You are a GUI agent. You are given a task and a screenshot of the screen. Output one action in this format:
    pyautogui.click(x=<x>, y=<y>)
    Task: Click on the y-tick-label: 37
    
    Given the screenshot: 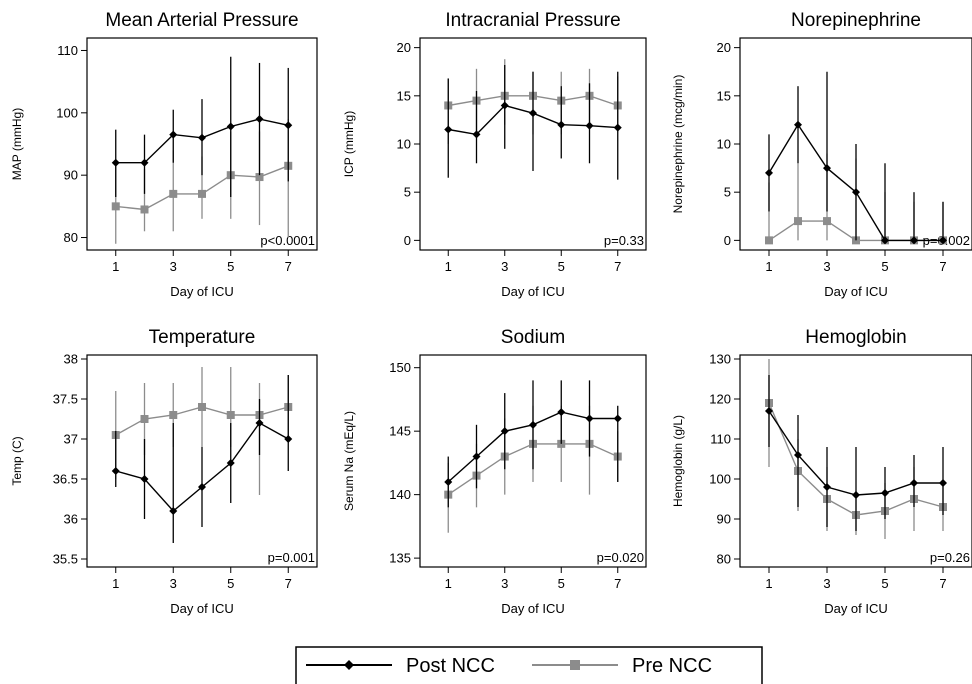 What is the action you would take?
    pyautogui.click(x=71, y=439)
    